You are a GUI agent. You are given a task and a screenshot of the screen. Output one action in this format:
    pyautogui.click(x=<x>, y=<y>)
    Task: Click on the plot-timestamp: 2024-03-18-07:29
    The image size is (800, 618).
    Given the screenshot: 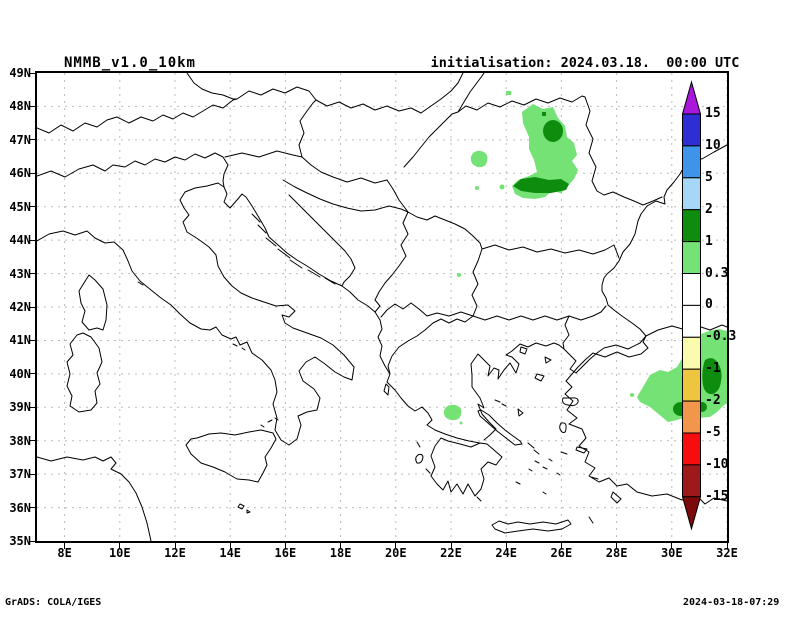 What is the action you would take?
    pyautogui.click(x=731, y=602)
    